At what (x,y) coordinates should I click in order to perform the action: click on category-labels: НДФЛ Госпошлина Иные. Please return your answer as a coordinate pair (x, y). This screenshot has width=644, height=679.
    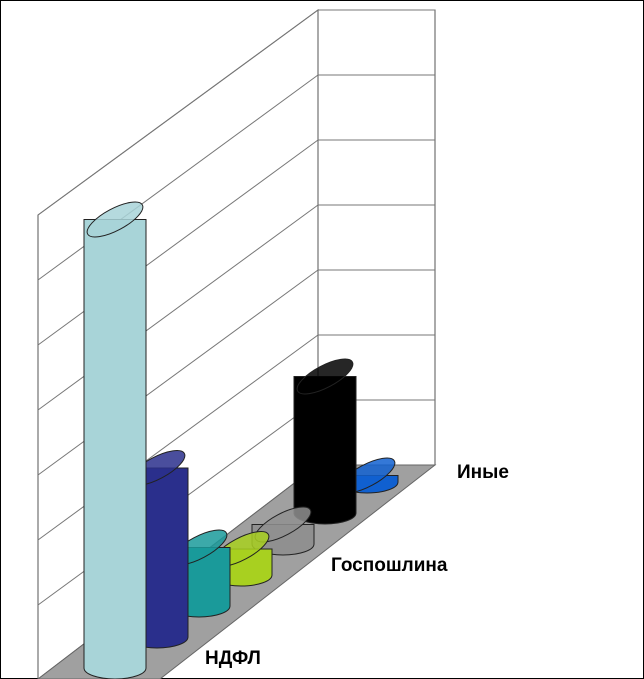
    Looking at the image, I should click on (357, 565).